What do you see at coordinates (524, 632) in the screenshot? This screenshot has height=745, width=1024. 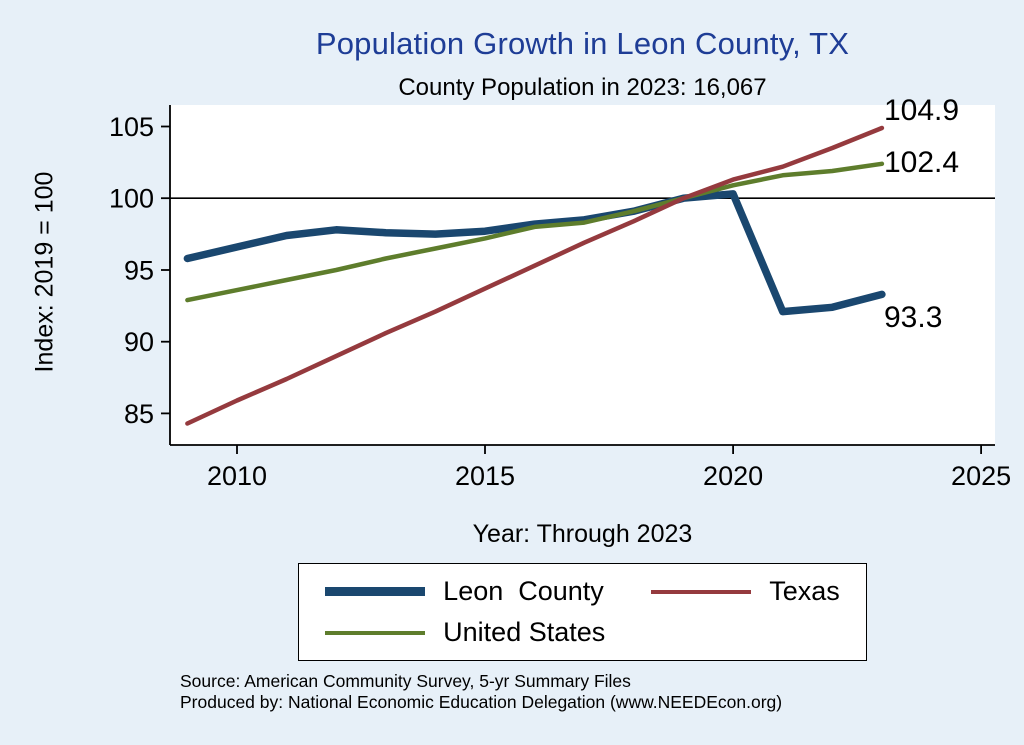 I see `legend-label-united-states: United States` at bounding box center [524, 632].